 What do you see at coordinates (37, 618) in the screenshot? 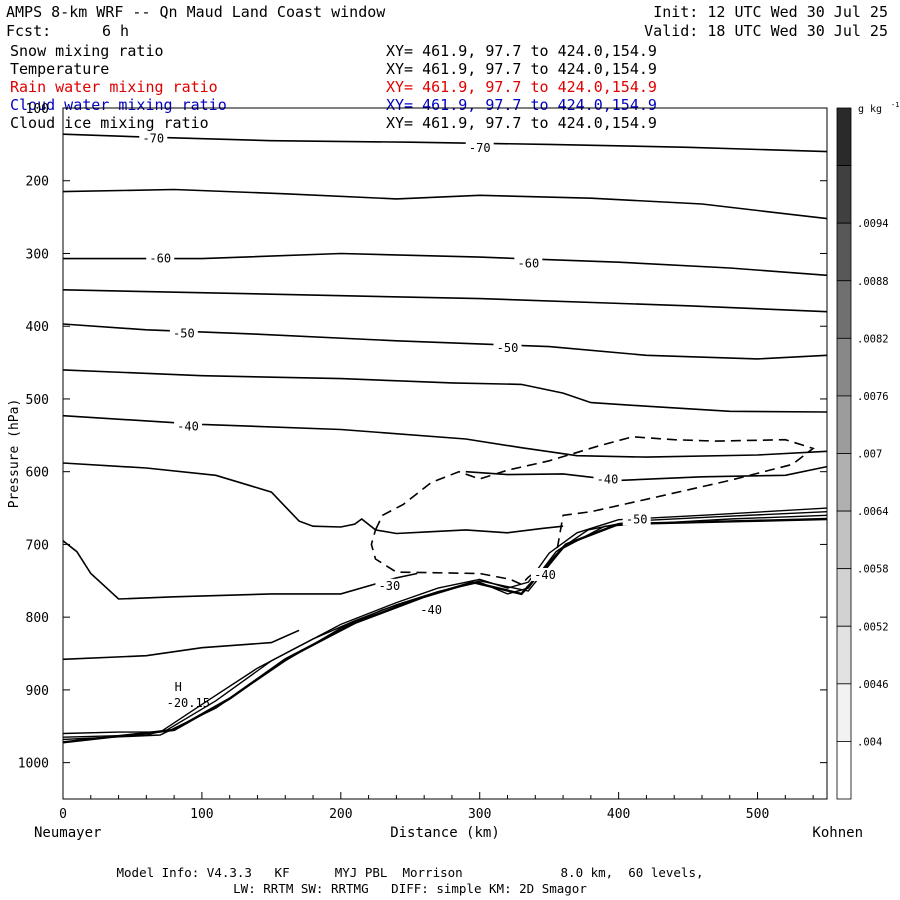
I see `y-tick-label-800: 800` at bounding box center [37, 618].